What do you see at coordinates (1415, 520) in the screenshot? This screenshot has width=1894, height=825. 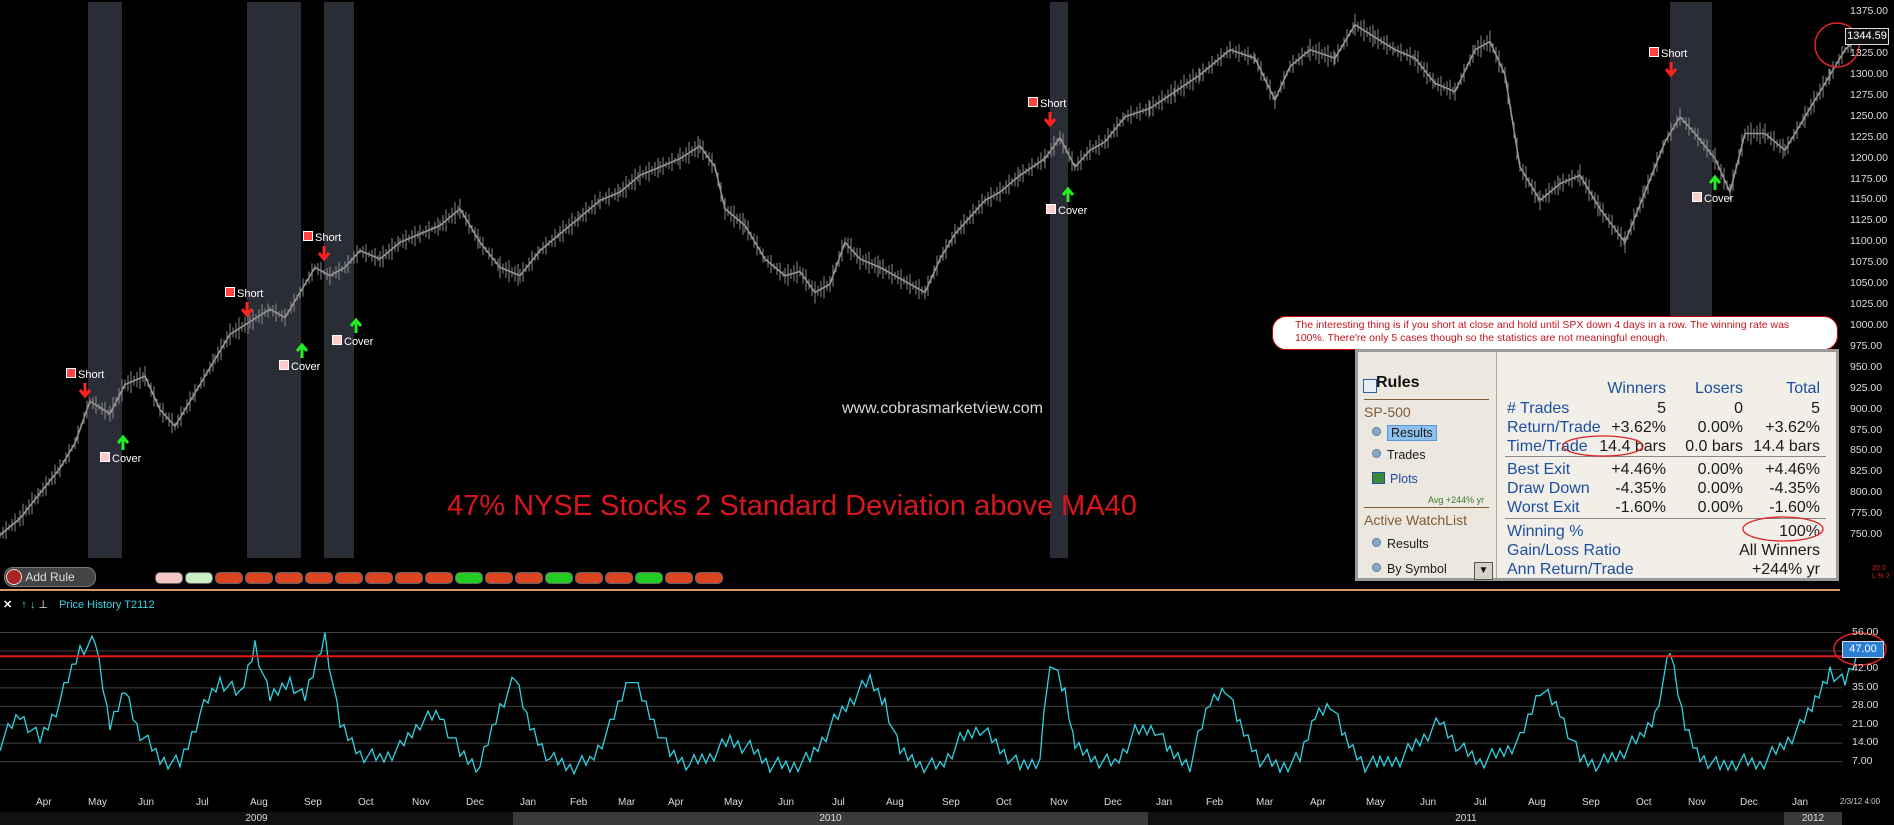 I see `section-watchlist: Active WatchList` at bounding box center [1415, 520].